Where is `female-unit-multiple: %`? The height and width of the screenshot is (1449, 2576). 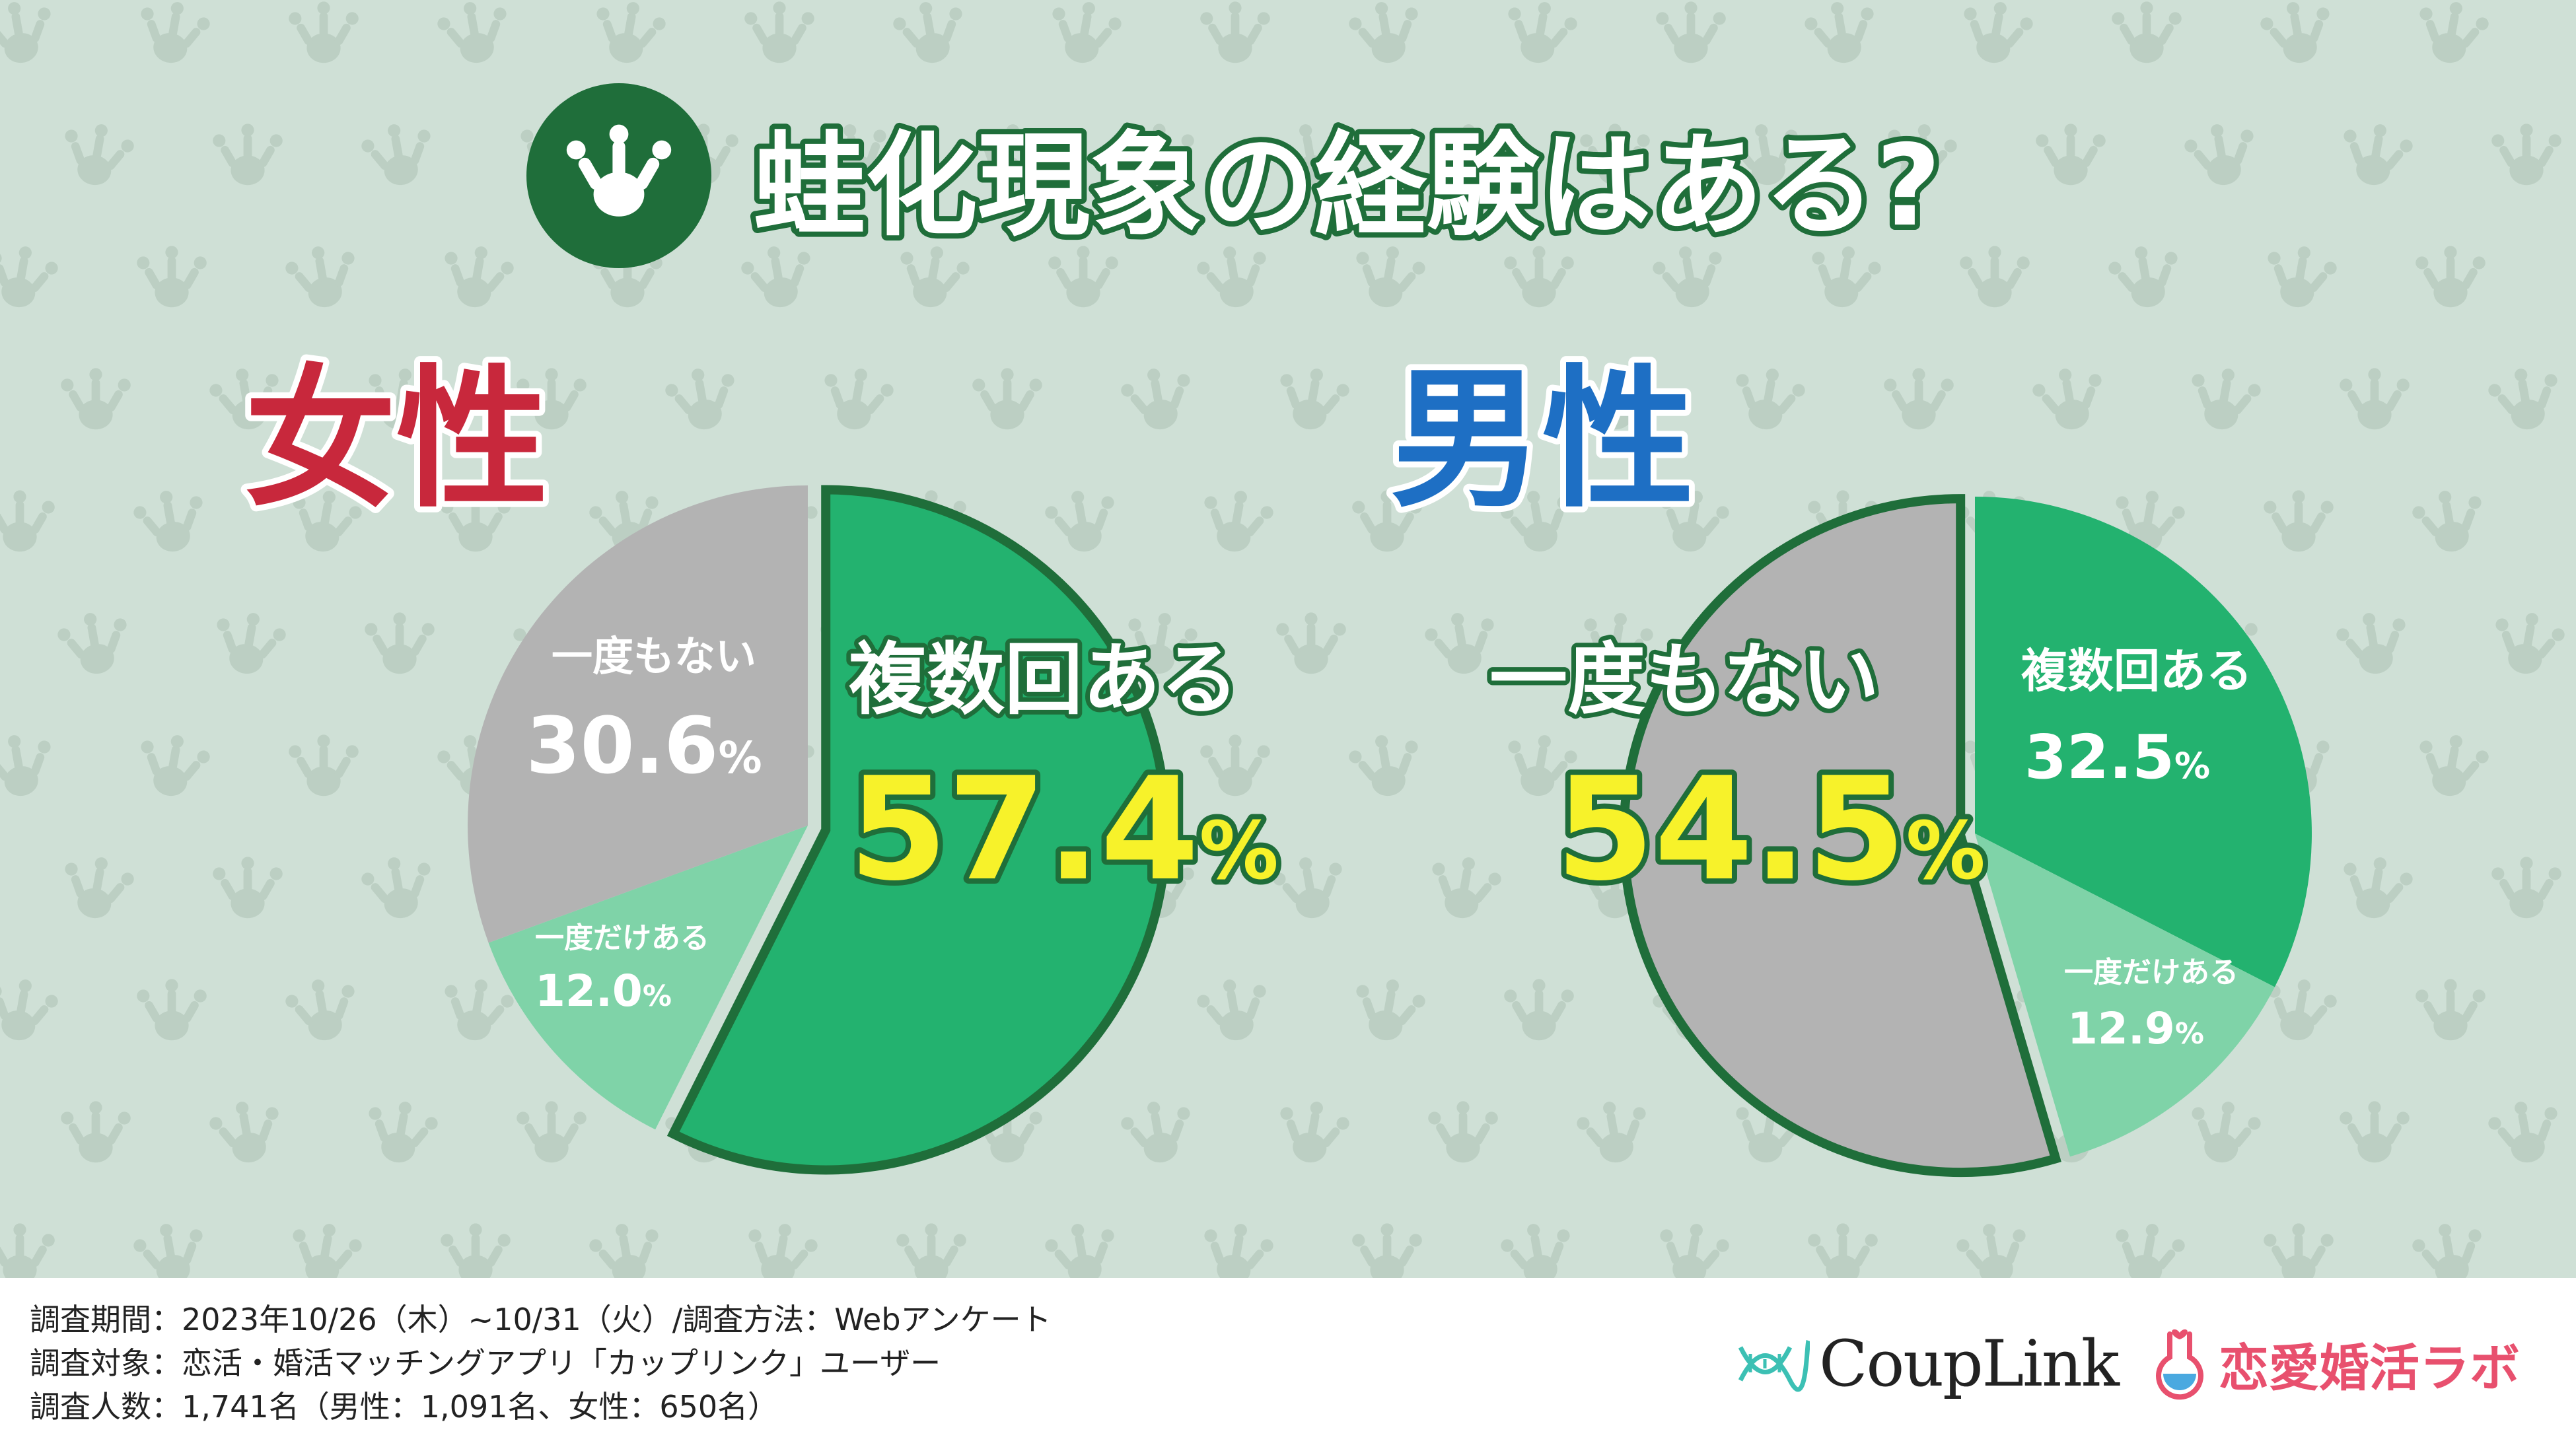
female-unit-multiple: % is located at coordinates (1239, 852).